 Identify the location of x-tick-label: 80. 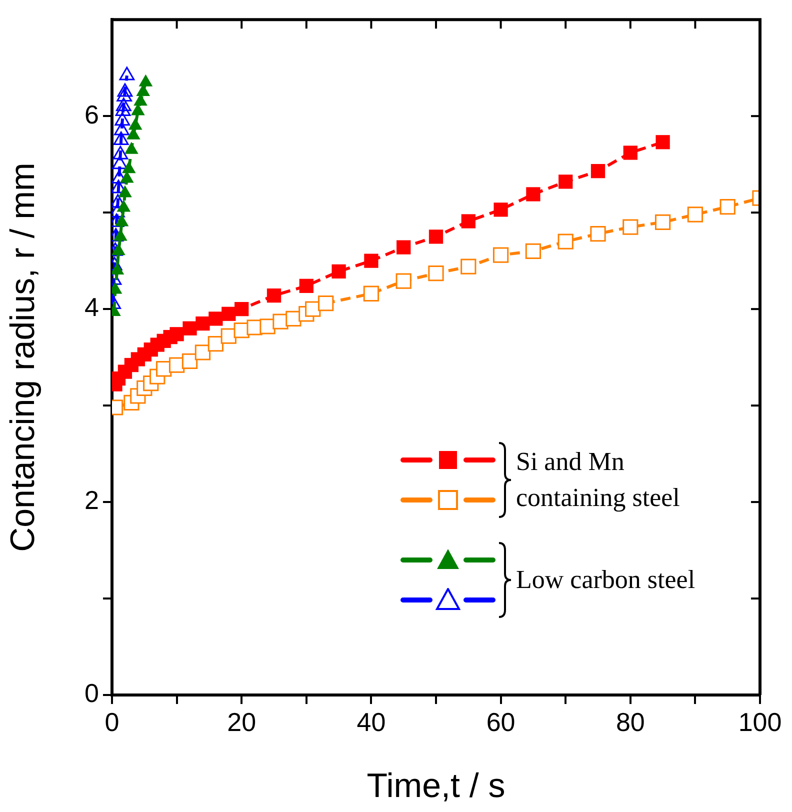
(630, 721).